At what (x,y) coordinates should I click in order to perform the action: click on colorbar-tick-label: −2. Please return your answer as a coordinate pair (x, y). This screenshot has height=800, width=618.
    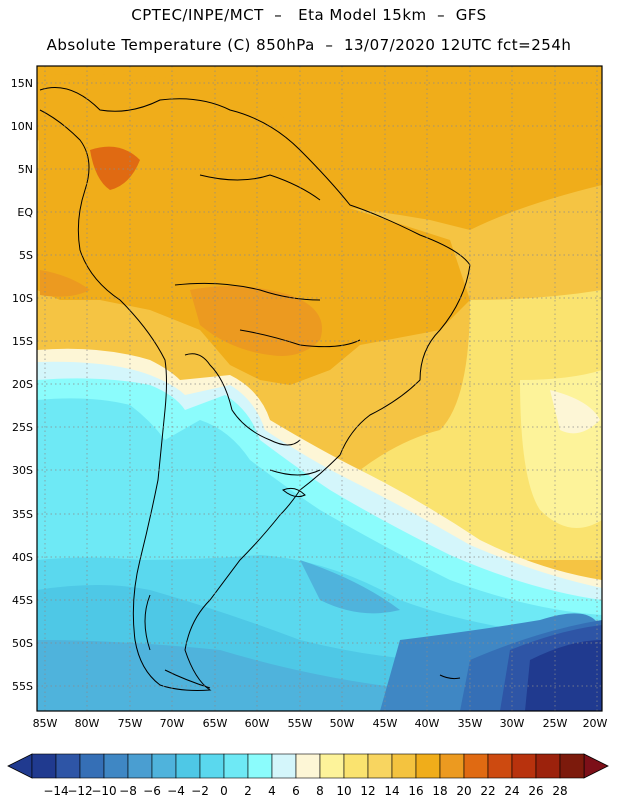
    Looking at the image, I should click on (200, 791).